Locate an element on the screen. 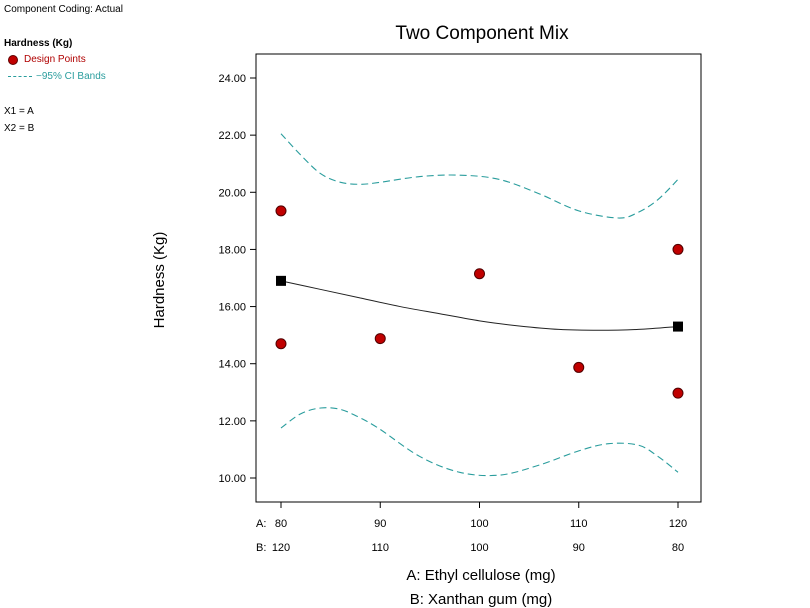  b-tick-prefix: B: is located at coordinates (261, 548).